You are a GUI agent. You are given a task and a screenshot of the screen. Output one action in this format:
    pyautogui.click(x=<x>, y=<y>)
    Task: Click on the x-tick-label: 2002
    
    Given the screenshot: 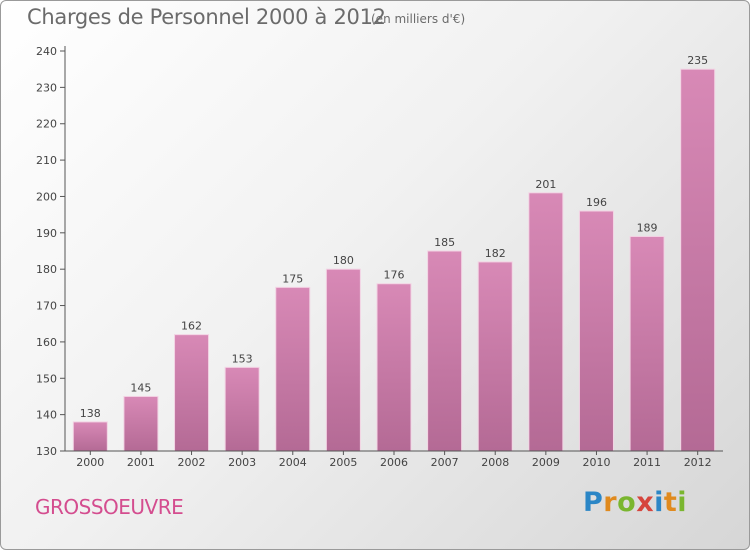 What is the action you would take?
    pyautogui.click(x=192, y=462)
    